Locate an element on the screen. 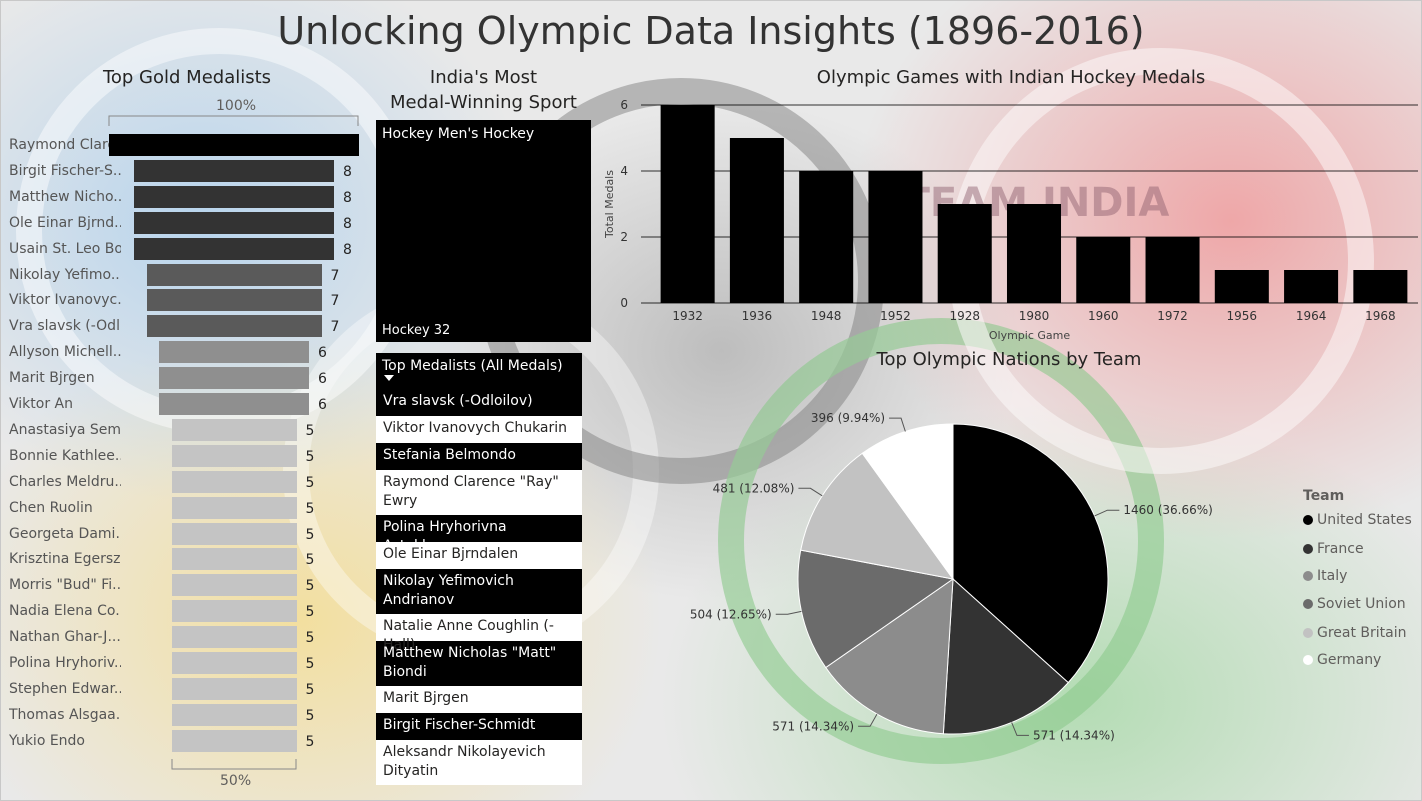 This screenshot has width=1422, height=801. pie-leader-line is located at coordinates (788, 612).